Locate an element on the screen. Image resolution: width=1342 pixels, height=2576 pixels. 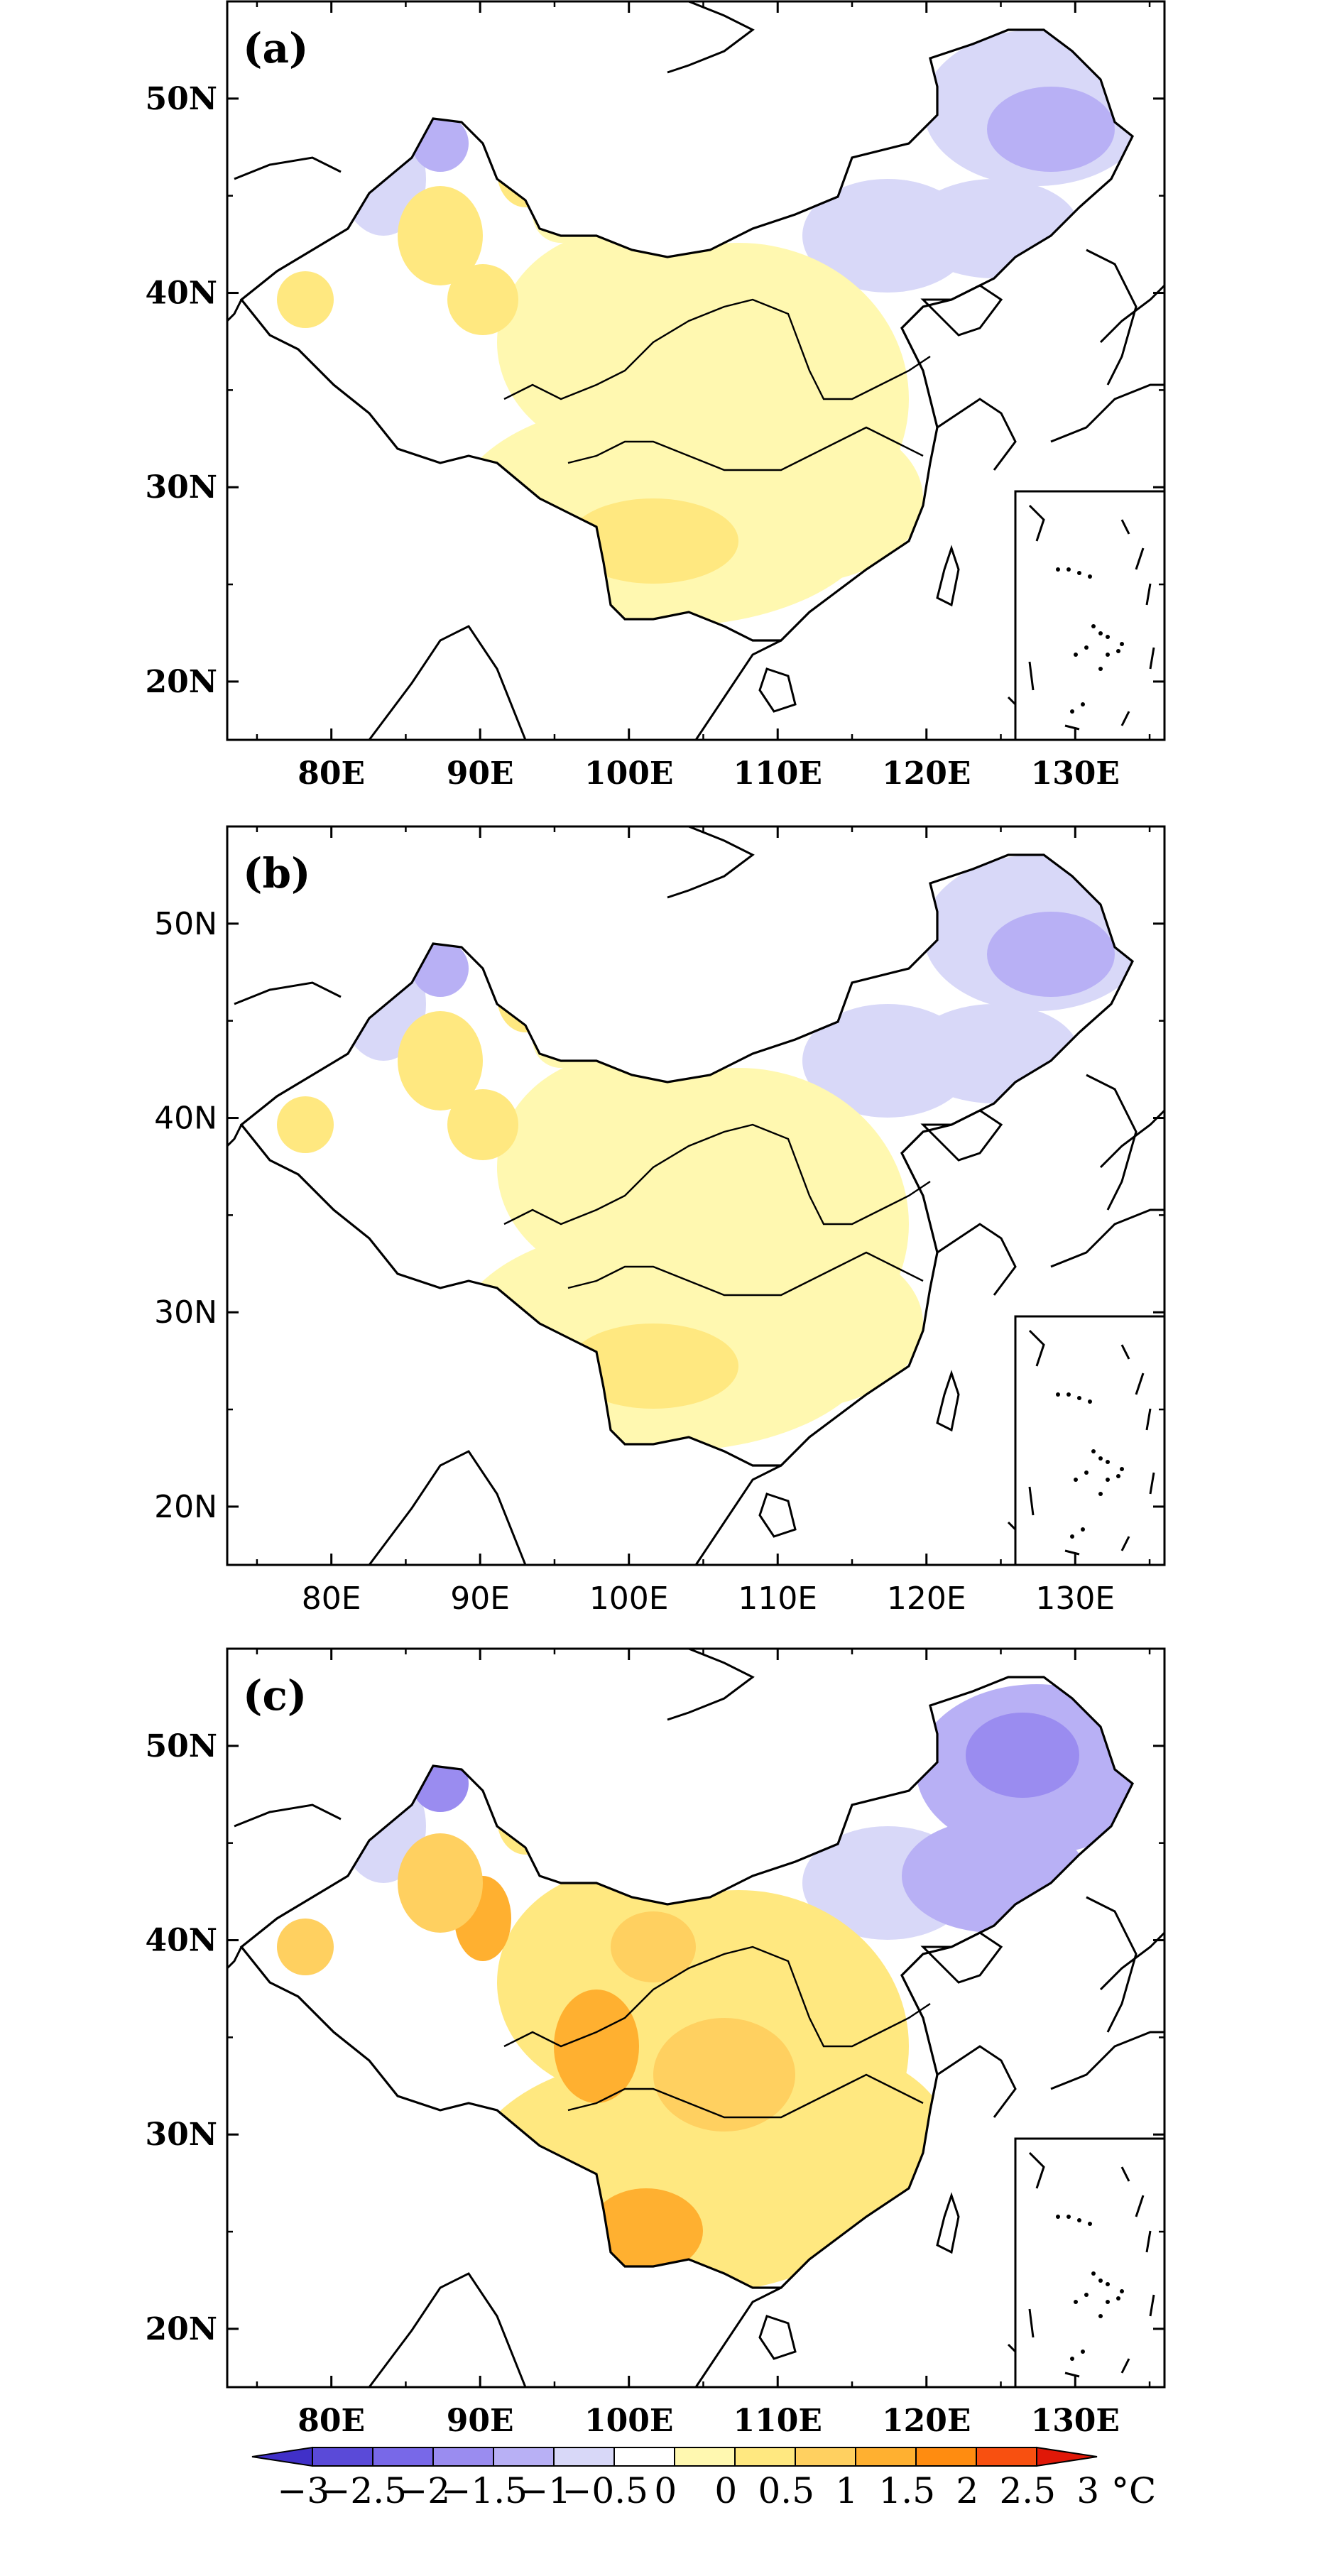
lon-tick-label: 80E is located at coordinates (331, 2421).